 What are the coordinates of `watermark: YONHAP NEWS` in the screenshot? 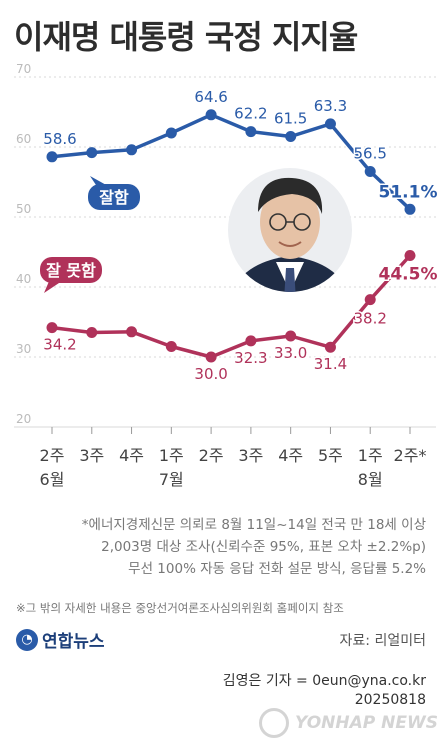 It's located at (348, 723).